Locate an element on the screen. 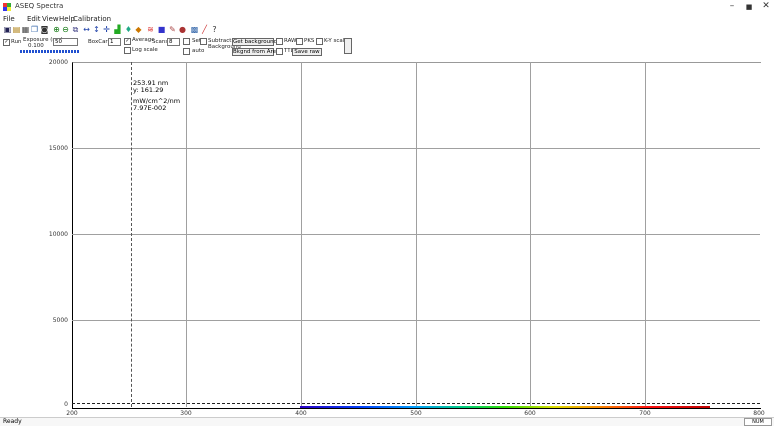 This screenshot has height=426, width=774. app-logo-icon is located at coordinates (7, 7).